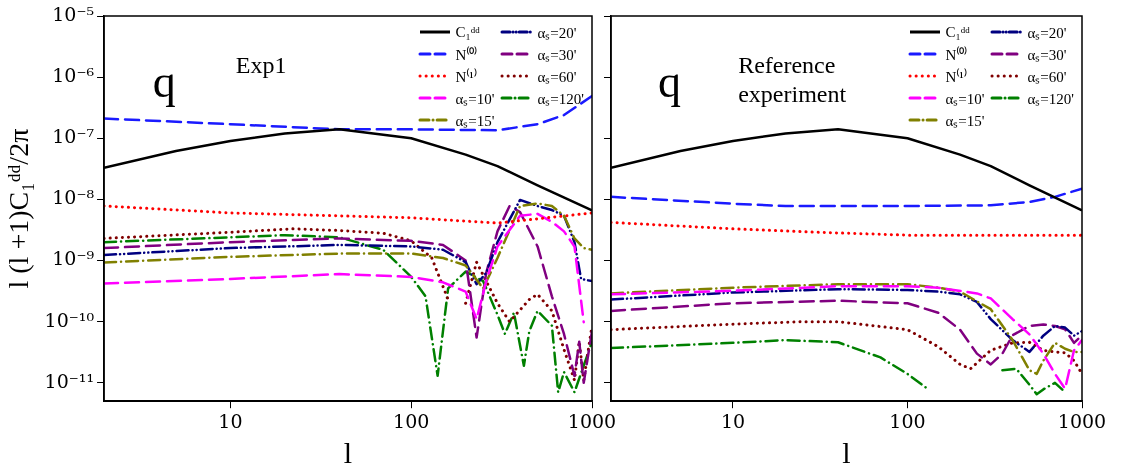 The width and height of the screenshot is (1122, 473). What do you see at coordinates (73, 136) in the screenshot?
I see `y-tick-label: 10⁻⁷` at bounding box center [73, 136].